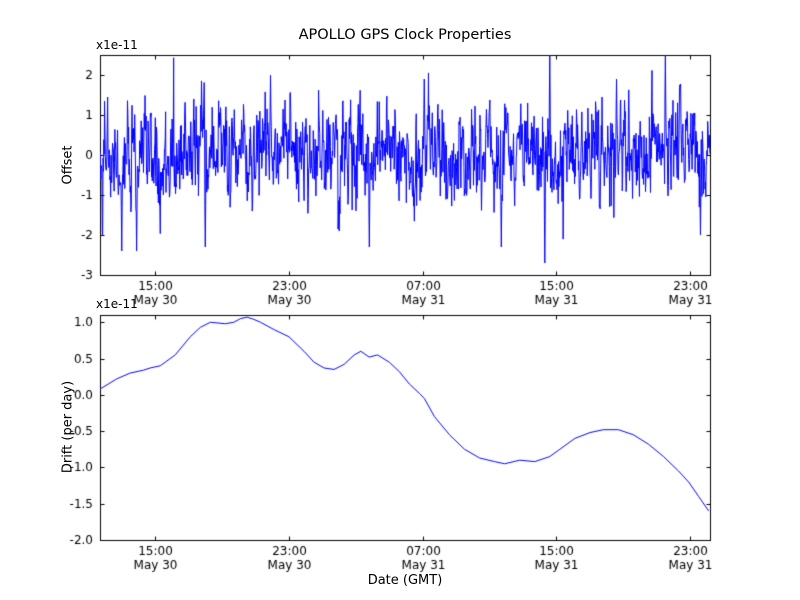  Describe the element at coordinates (68, 165) in the screenshot. I see `offset-y-axis-label: Offset` at that location.